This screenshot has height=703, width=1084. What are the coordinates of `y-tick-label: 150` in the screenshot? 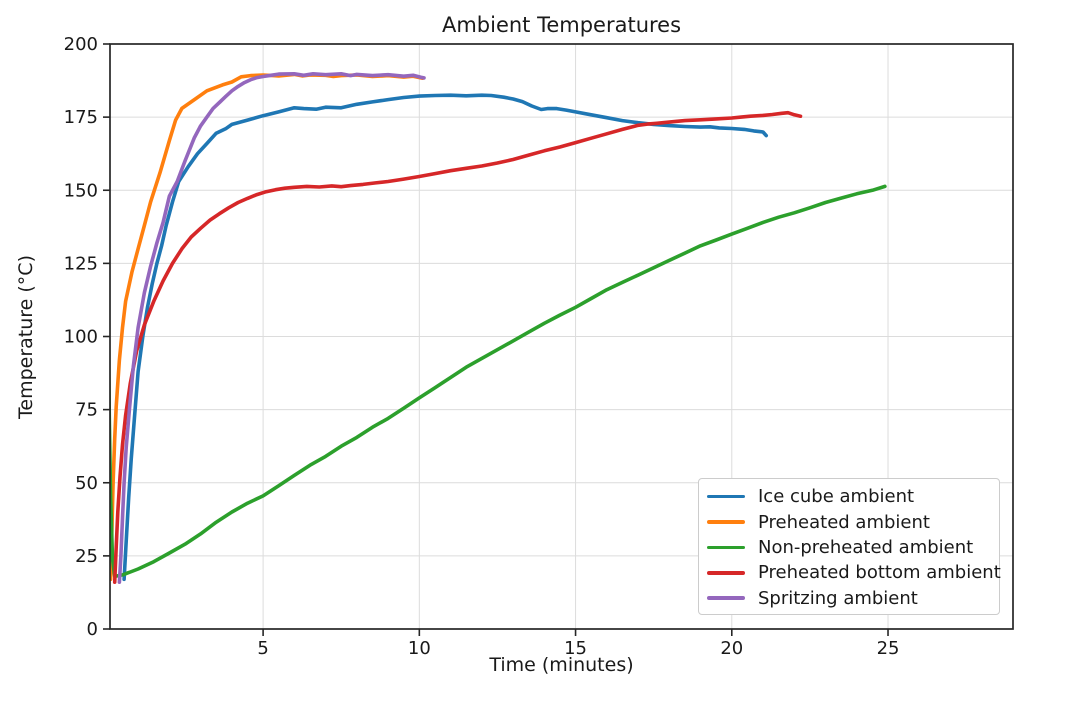 It's located at (81, 190).